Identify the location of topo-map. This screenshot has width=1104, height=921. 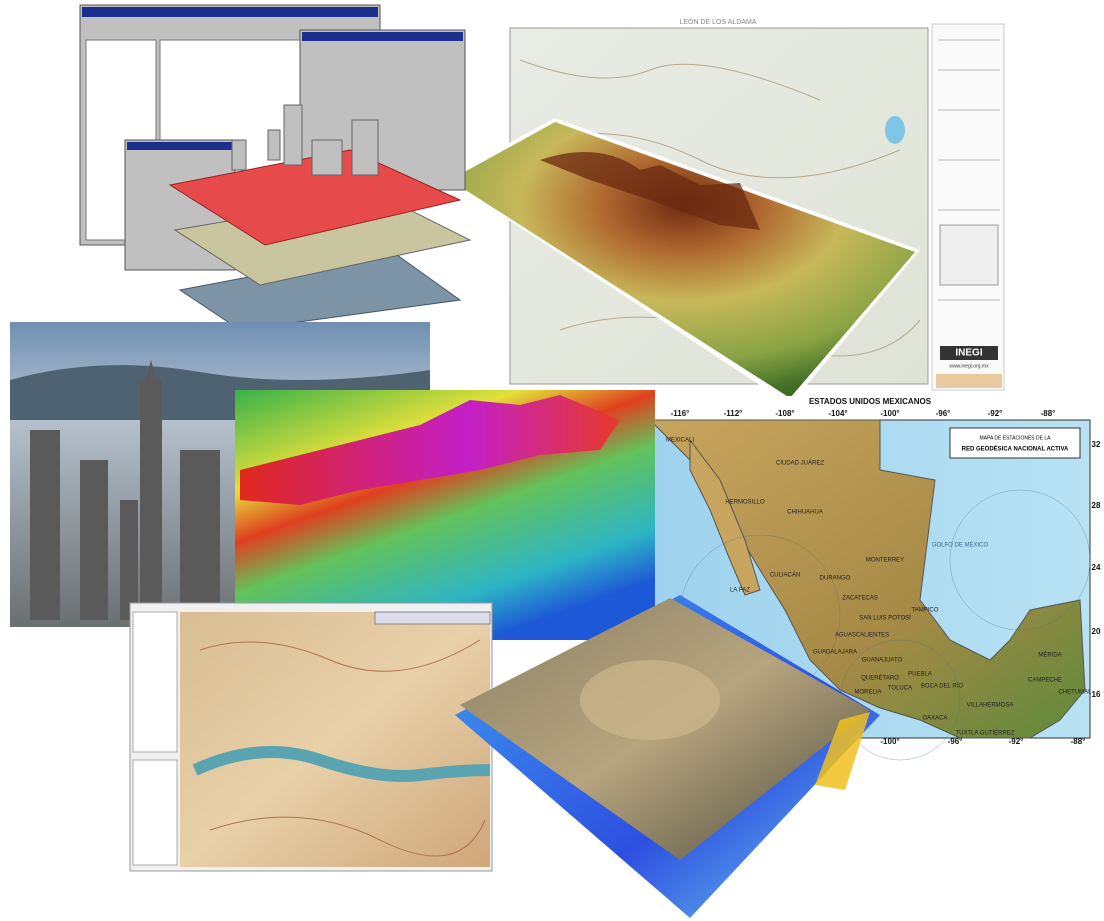
(335, 739).